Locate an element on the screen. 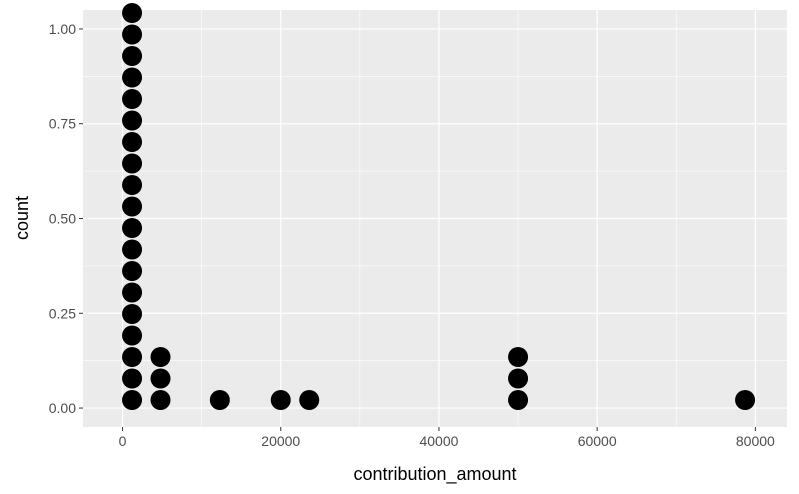 This screenshot has height=494, width=799. x-tick-label: 0 is located at coordinates (123, 441).